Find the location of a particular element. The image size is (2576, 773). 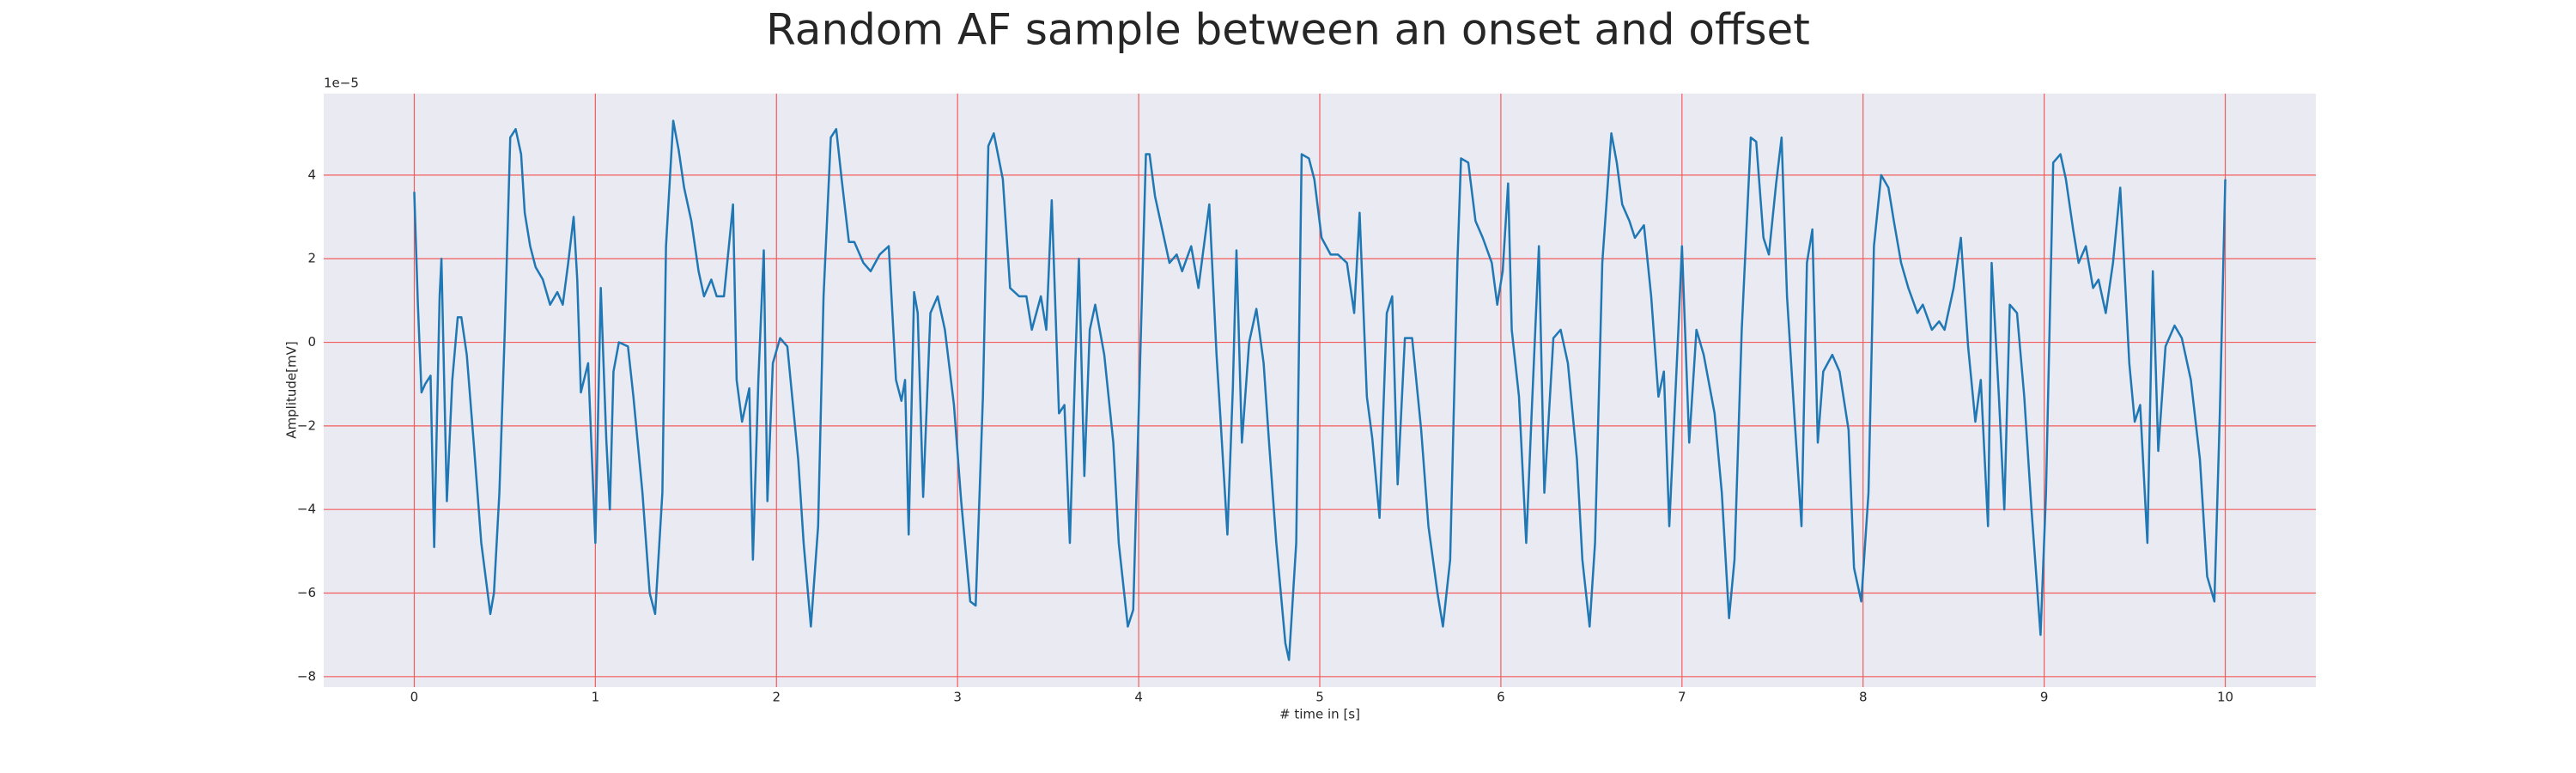

x-tick-label: 4 is located at coordinates (1138, 697).